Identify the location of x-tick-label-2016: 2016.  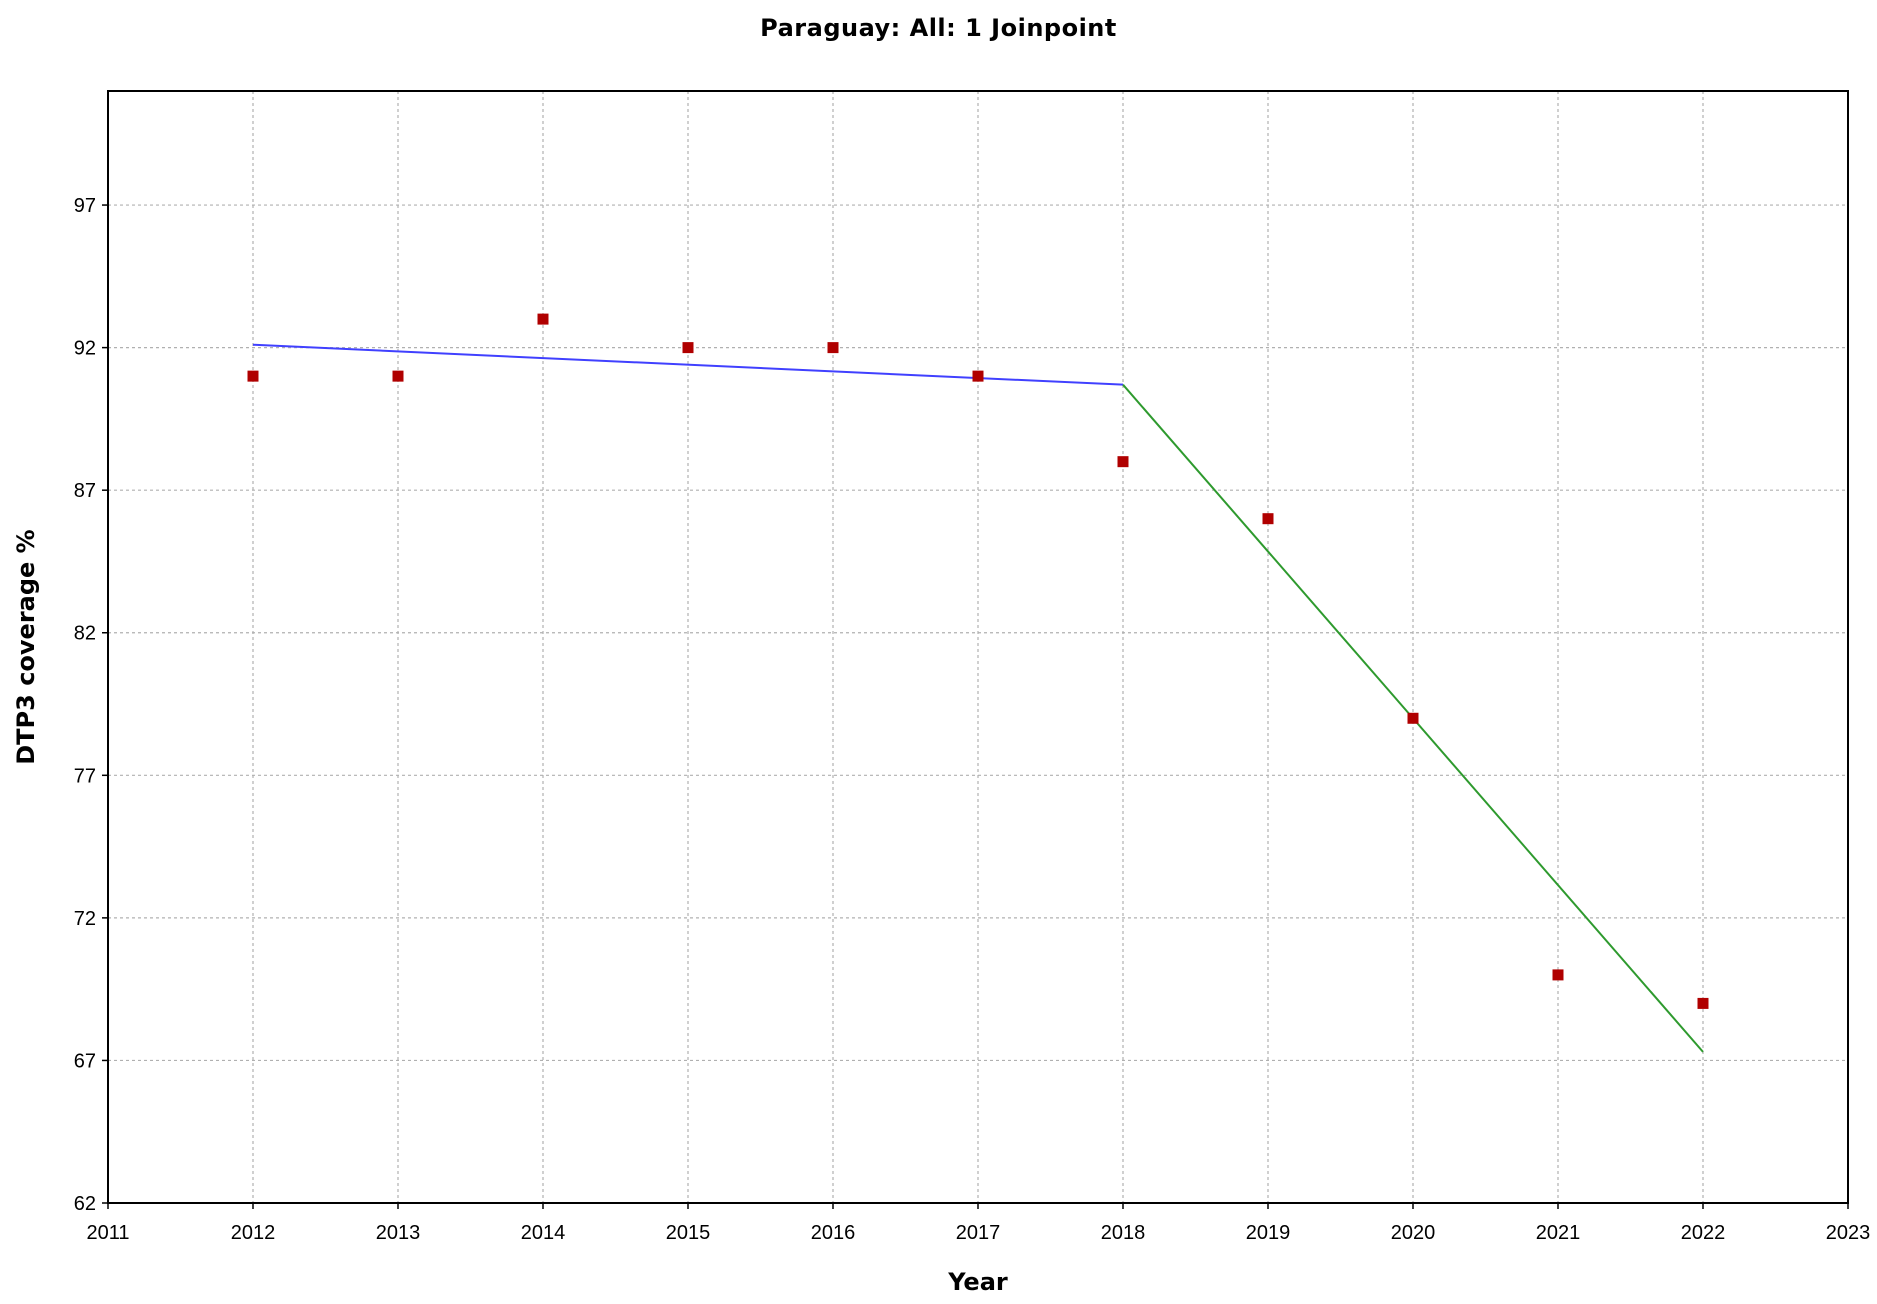
(833, 1233).